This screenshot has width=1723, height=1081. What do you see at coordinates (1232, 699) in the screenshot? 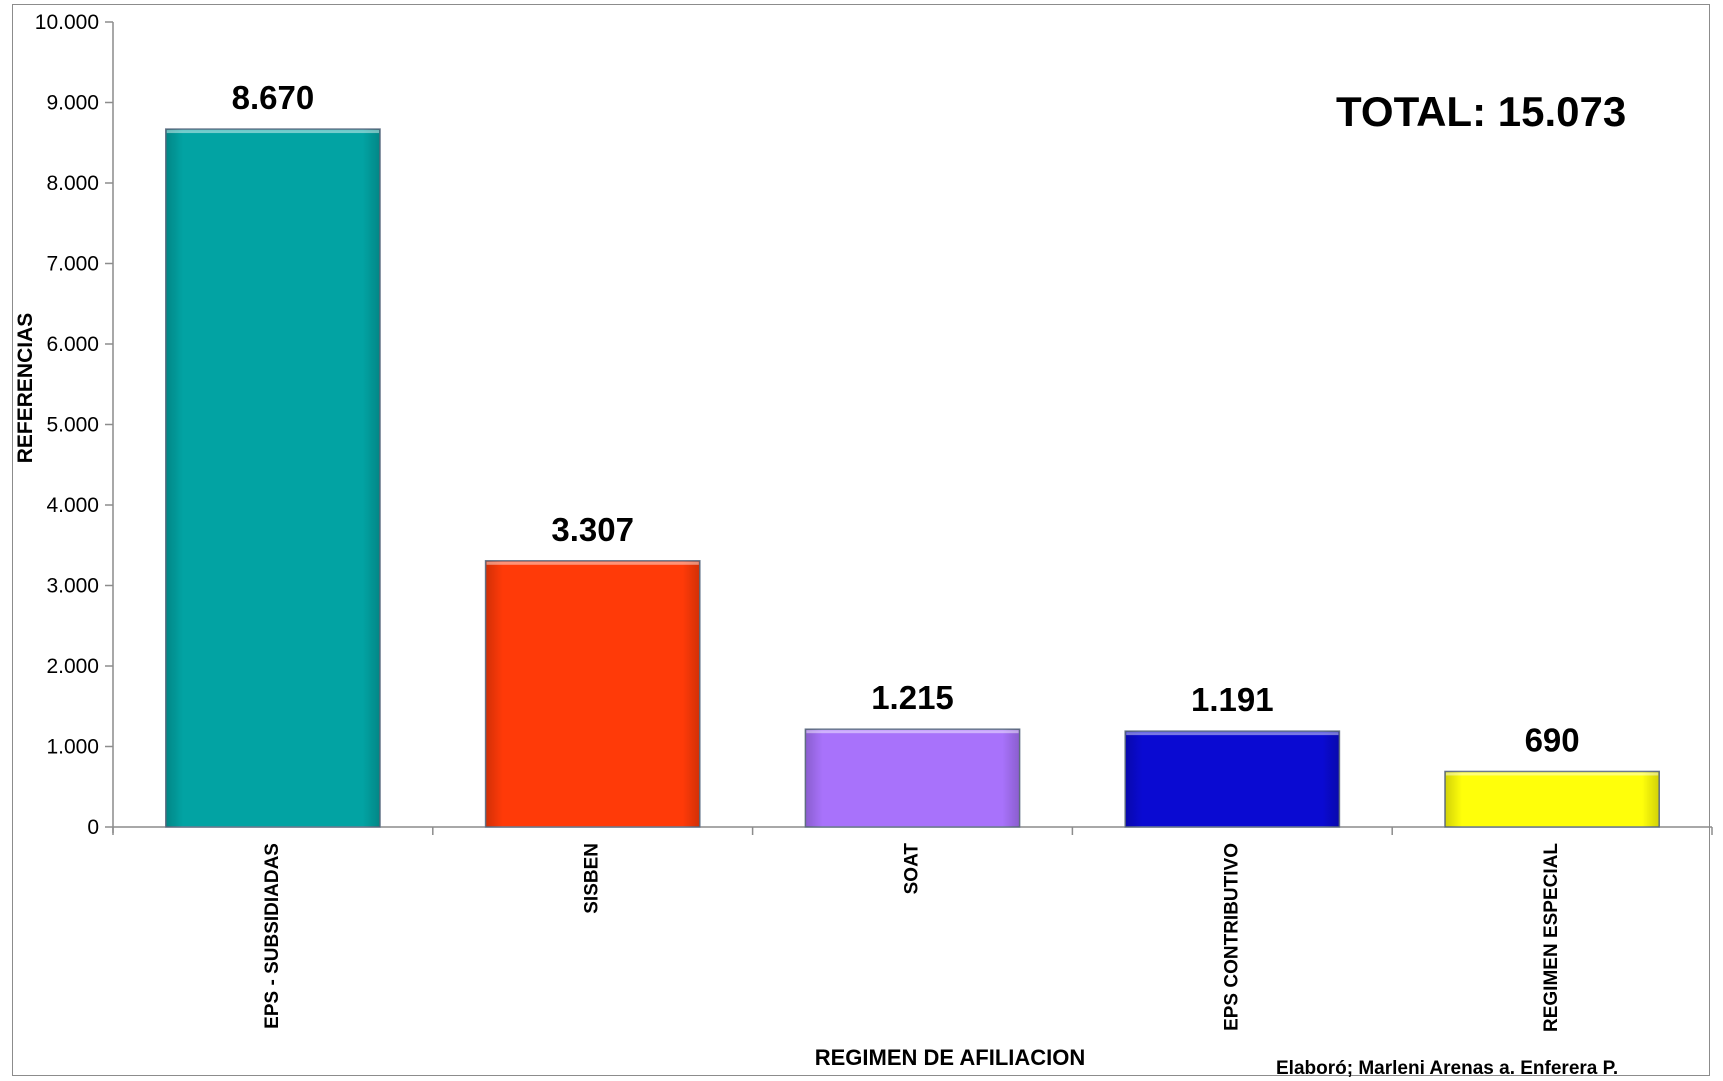
I see `data-label-3: 1.191` at bounding box center [1232, 699].